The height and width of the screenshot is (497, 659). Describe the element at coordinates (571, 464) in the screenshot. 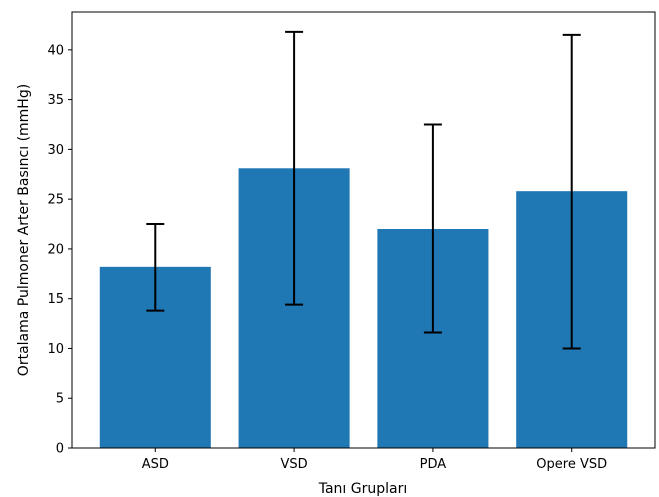

I see `x-tick-label-opere-vsd: Opere VSD` at that location.